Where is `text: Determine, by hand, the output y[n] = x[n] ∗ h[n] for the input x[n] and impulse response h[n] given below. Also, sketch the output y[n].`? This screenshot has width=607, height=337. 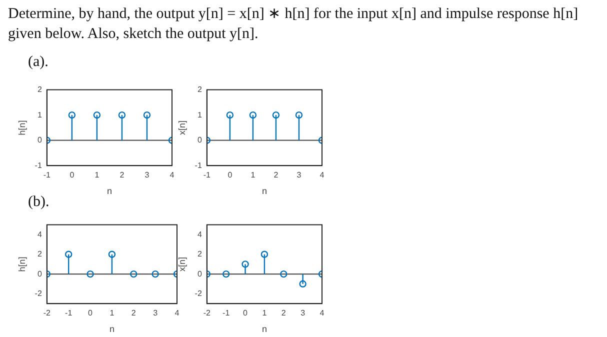 text: Determine, by hand, the output y[n] = x[n] ∗ h[n] for the input x[n] and impulse response h[n] given below. Also, sketch the output y[n]. is located at coordinates (294, 24).